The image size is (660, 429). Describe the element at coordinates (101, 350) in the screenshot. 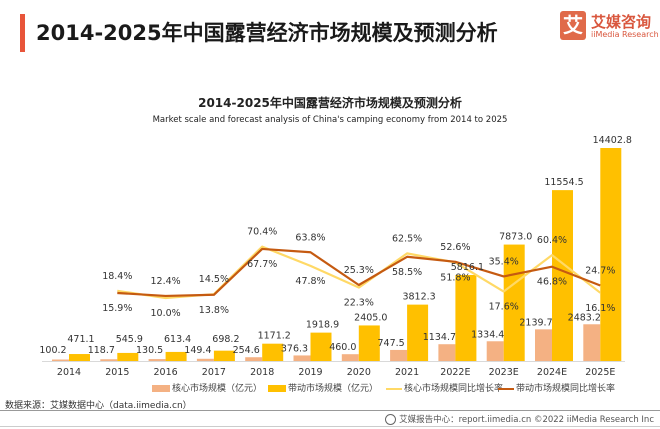

I see `data-label-core-size: 118.7` at that location.